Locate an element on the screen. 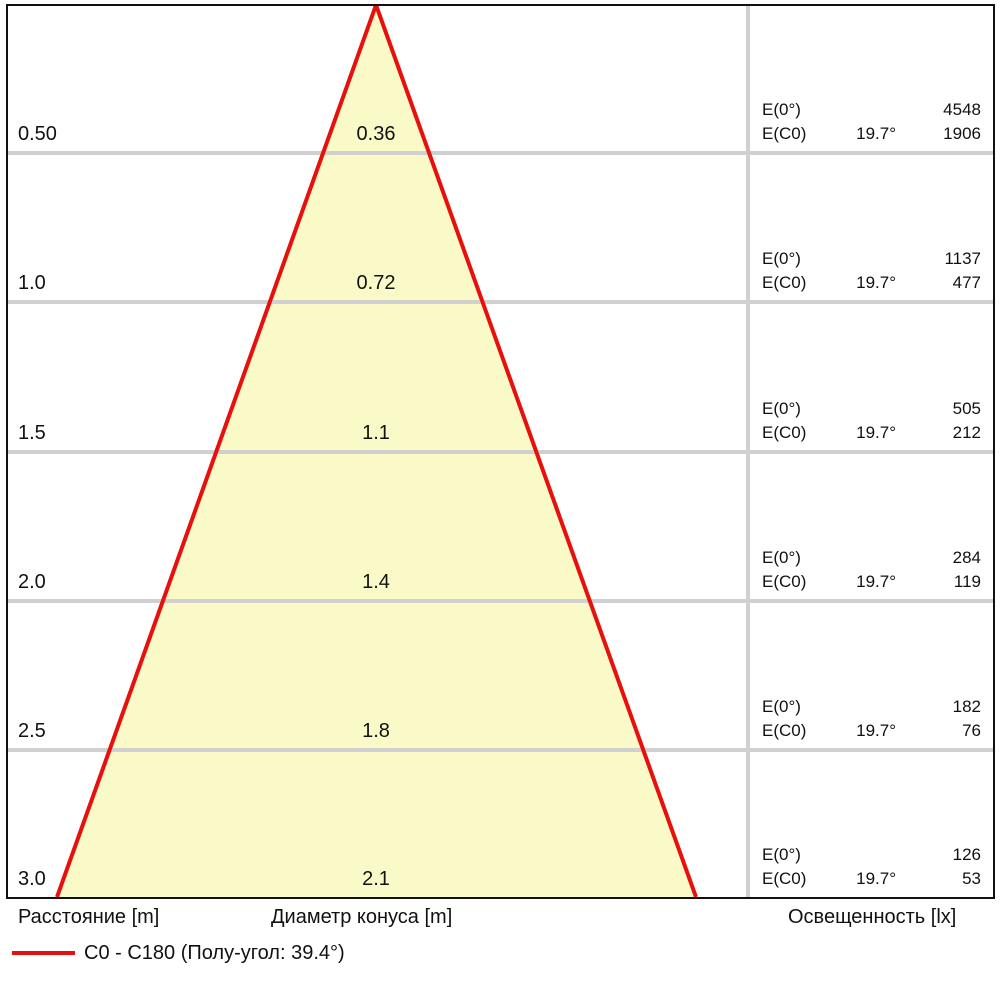 This screenshot has width=1000, height=1000. distance-row: 3.0 2.1 E(0°) 126 E(C0) 19.7° 53 is located at coordinates (499, 867).